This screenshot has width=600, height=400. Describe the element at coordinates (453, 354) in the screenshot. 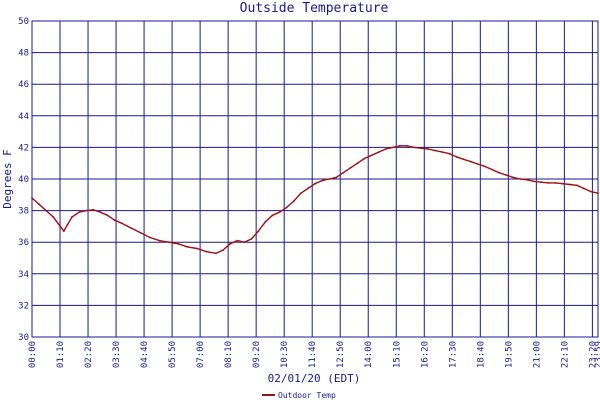

I see `x-tick-label: 17:30` at that location.